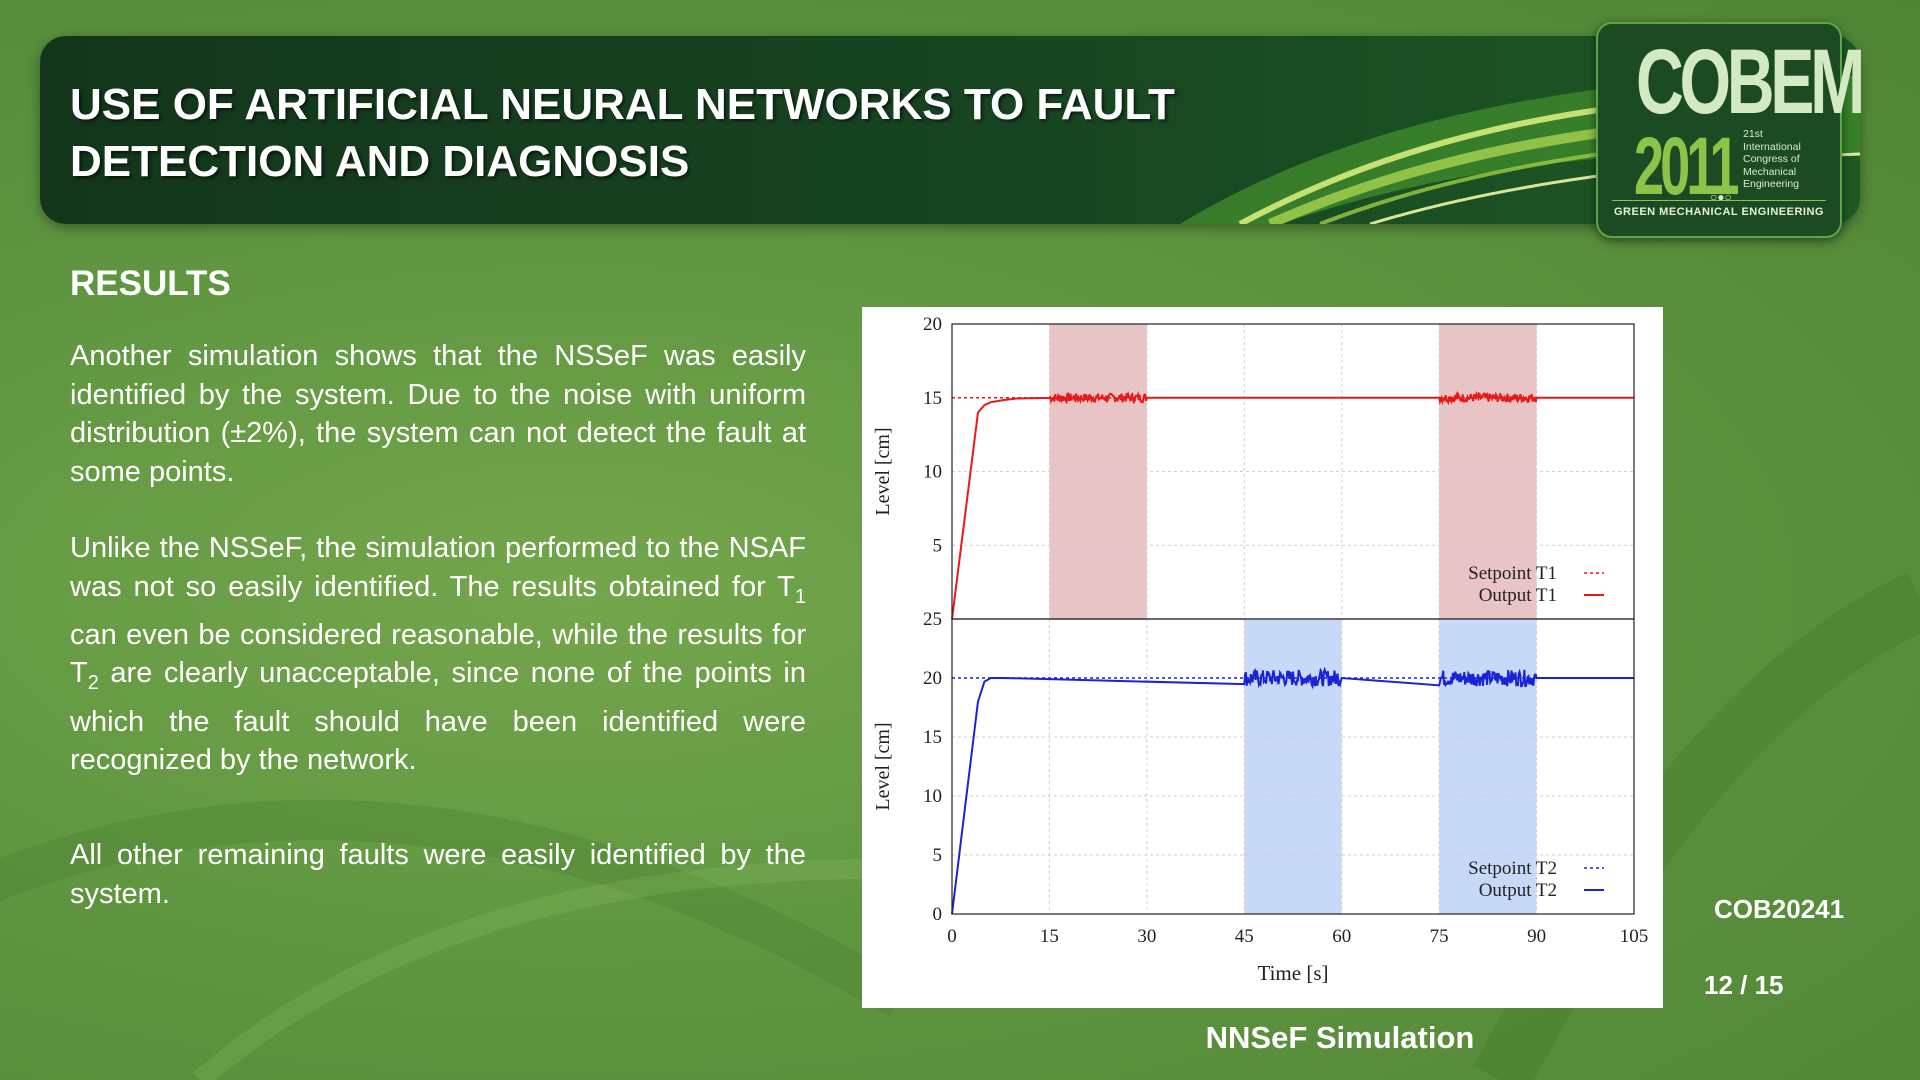 The width and height of the screenshot is (1920, 1080). Describe the element at coordinates (1771, 159) in the screenshot. I see `logo-subtitle-line: Congress of` at that location.